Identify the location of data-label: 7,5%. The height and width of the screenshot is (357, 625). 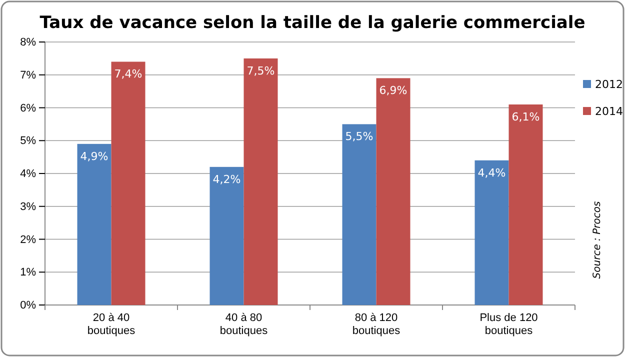
(260, 71).